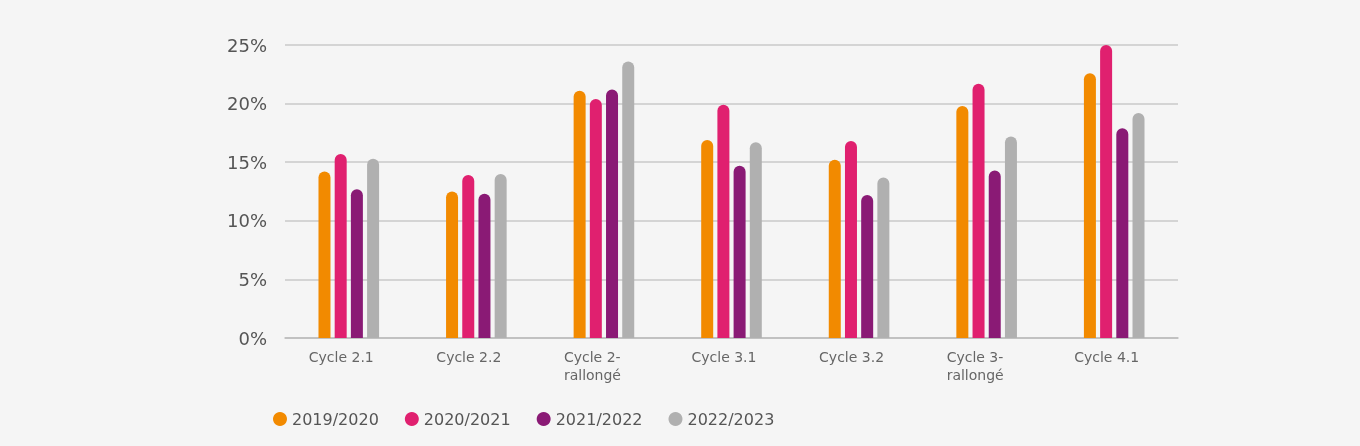  Describe the element at coordinates (1107, 357) in the screenshot. I see `x-tick-label: Cycle 4.1` at that location.